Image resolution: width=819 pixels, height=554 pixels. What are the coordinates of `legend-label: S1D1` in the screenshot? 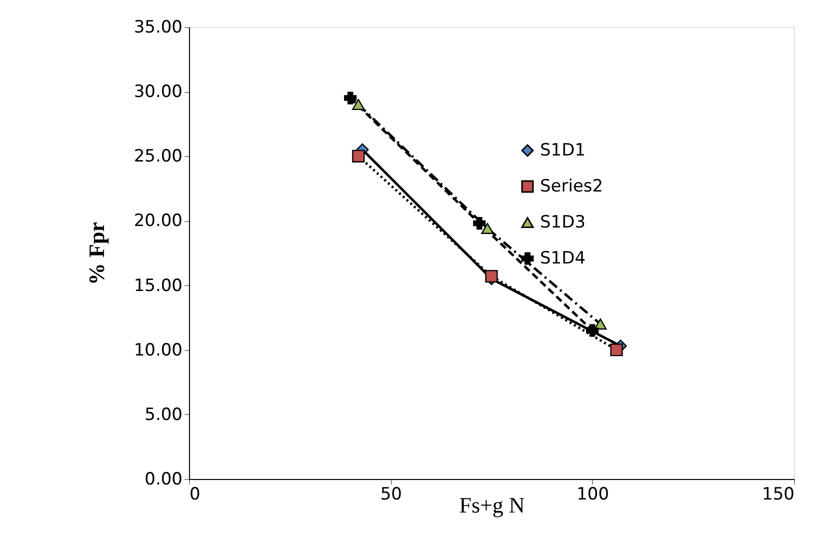 It's located at (563, 150).